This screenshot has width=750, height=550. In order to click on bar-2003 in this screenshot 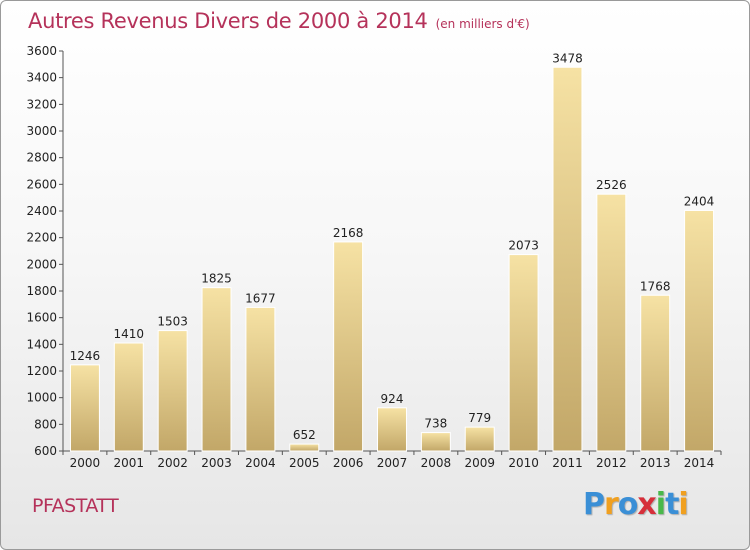, I will do `click(216, 369)`.